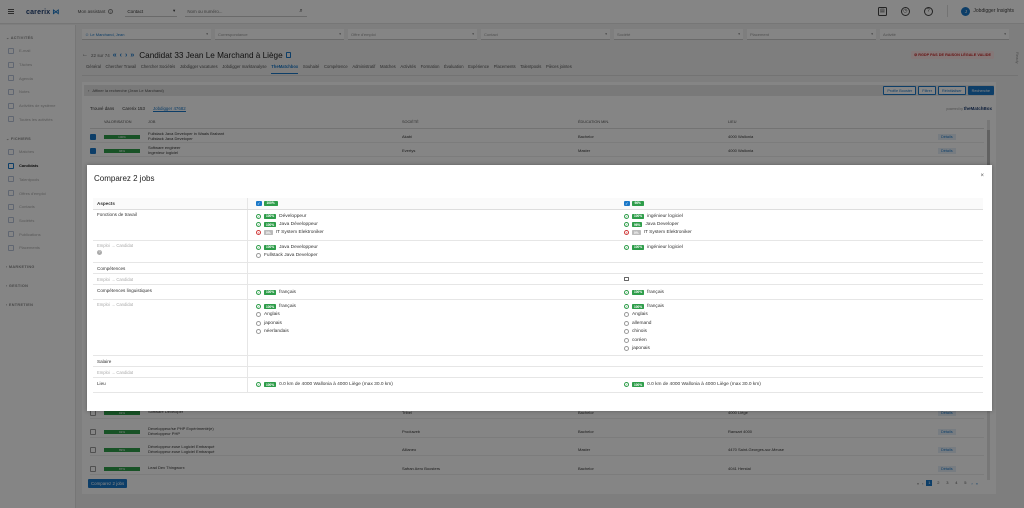  What do you see at coordinates (37, 152) in the screenshot?
I see `sidebar-item-matches: Matches` at bounding box center [37, 152].